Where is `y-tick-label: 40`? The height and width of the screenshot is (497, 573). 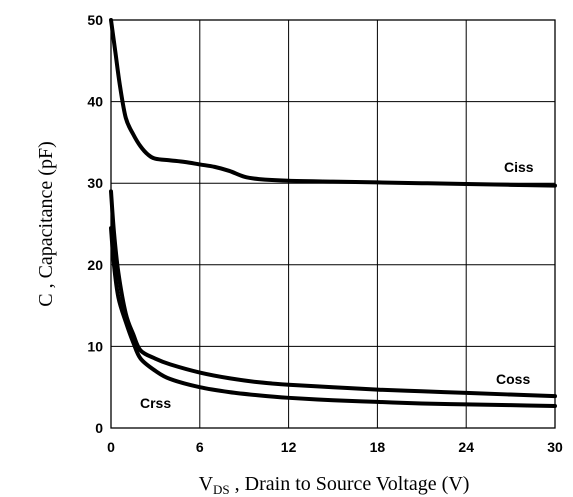
y-tick-label: 40 is located at coordinates (95, 102).